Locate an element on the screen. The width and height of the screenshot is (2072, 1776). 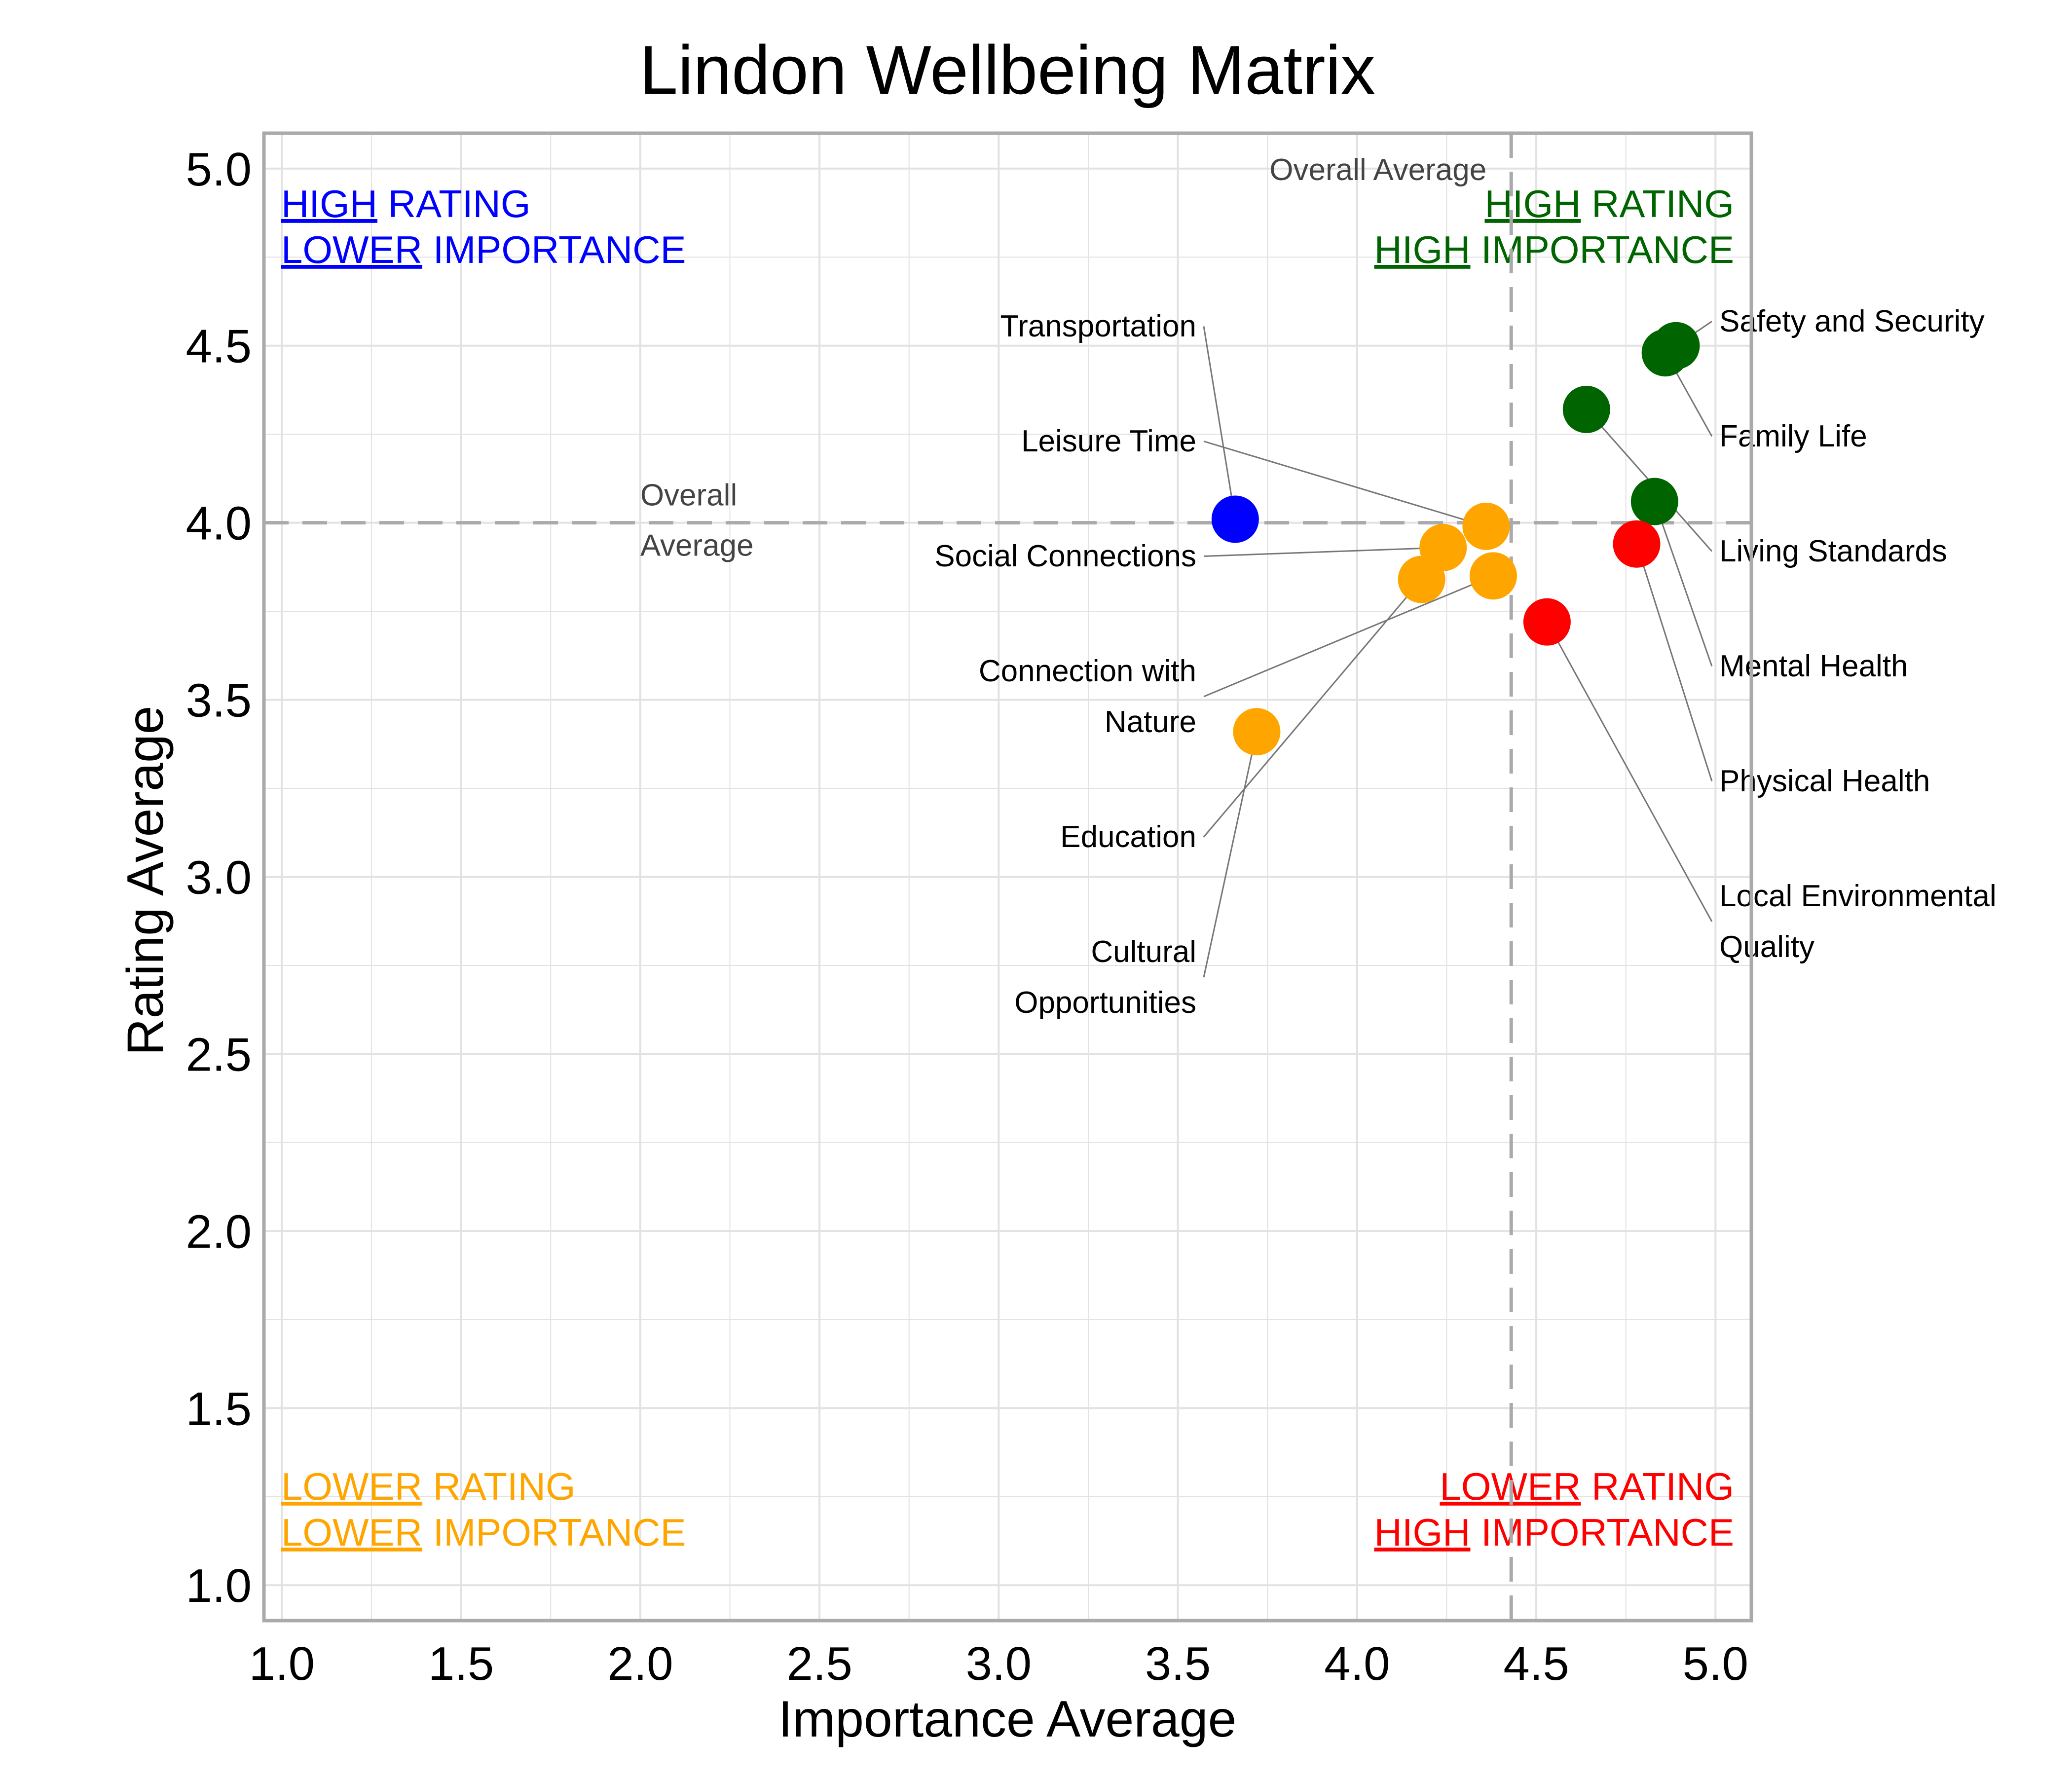
point-transportation is located at coordinates (1235, 519).